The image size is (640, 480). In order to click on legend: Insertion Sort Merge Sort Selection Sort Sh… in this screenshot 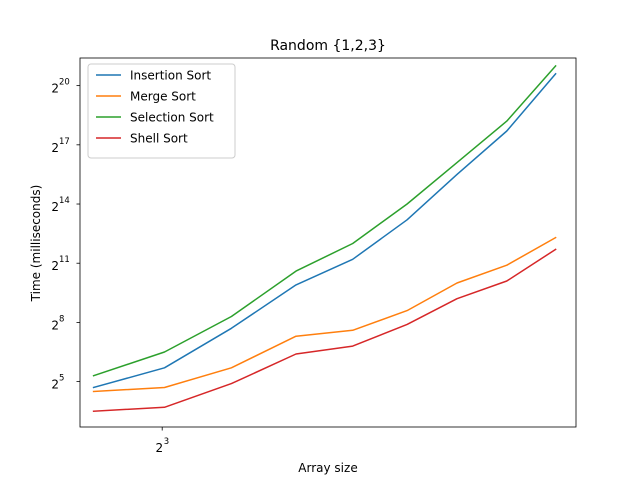, I will do `click(161, 111)`.